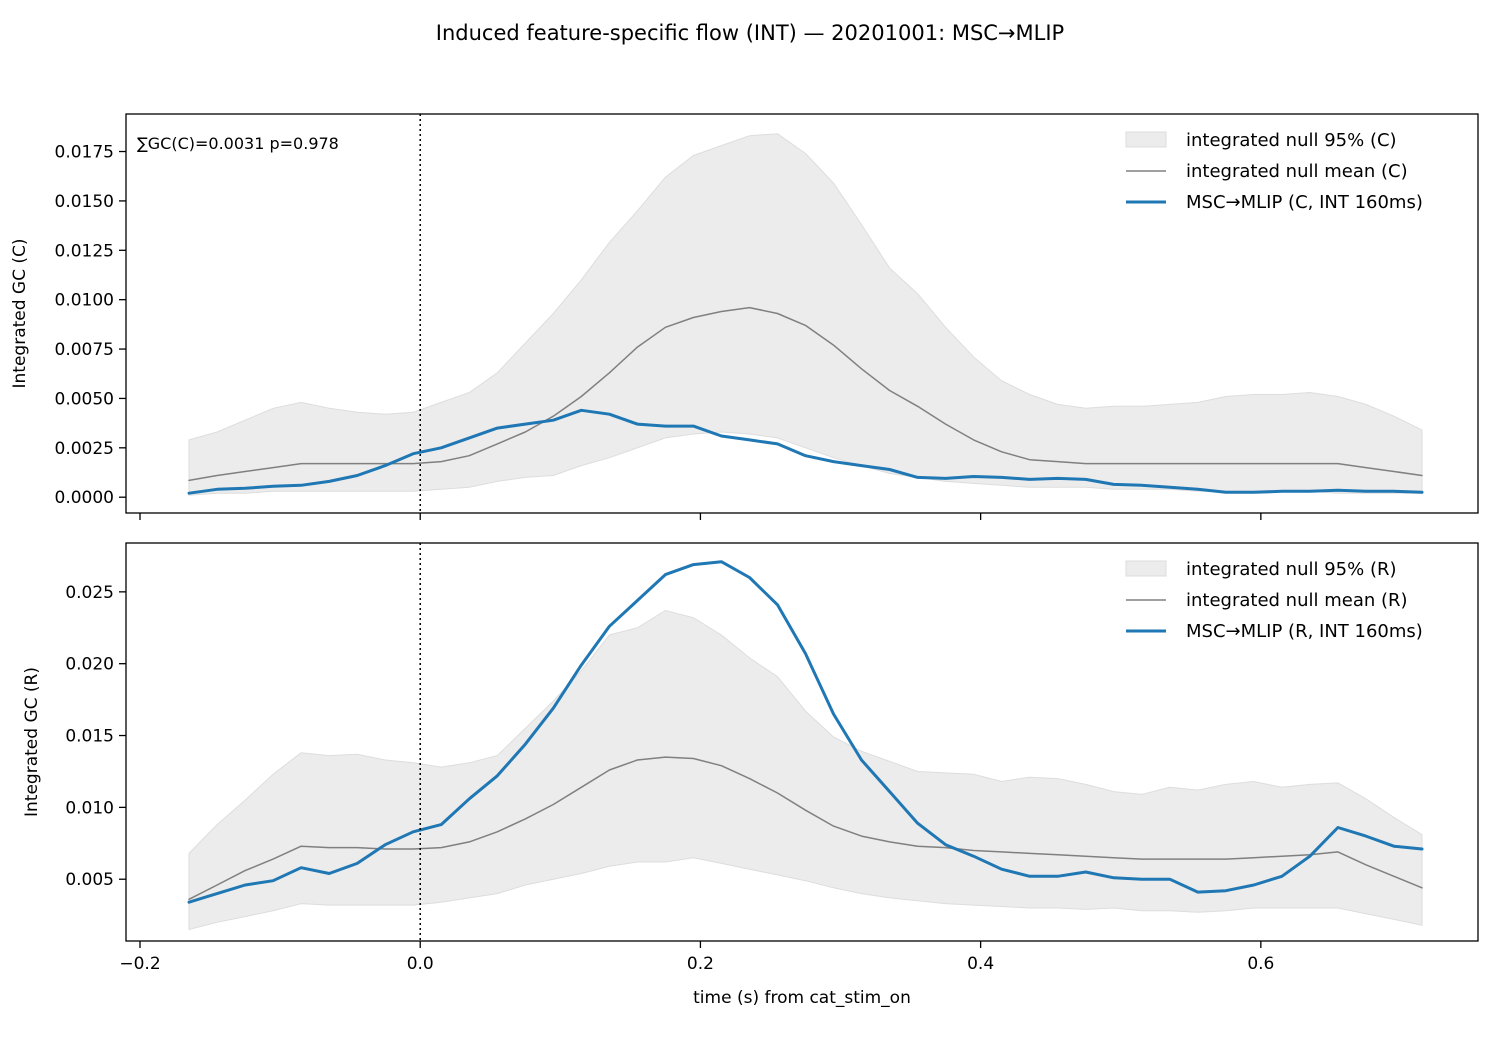 The height and width of the screenshot is (1050, 1500). What do you see at coordinates (32, 742) in the screenshot?
I see `y-axis-label: Integrated GC (R)` at bounding box center [32, 742].